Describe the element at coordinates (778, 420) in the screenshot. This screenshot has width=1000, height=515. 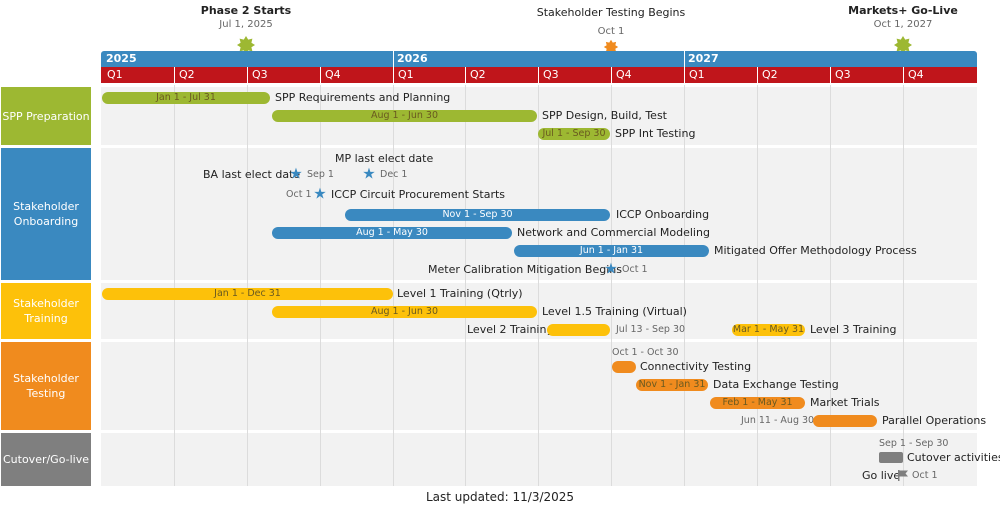
I see `task-dates: Jun 11 - Aug 30` at that location.